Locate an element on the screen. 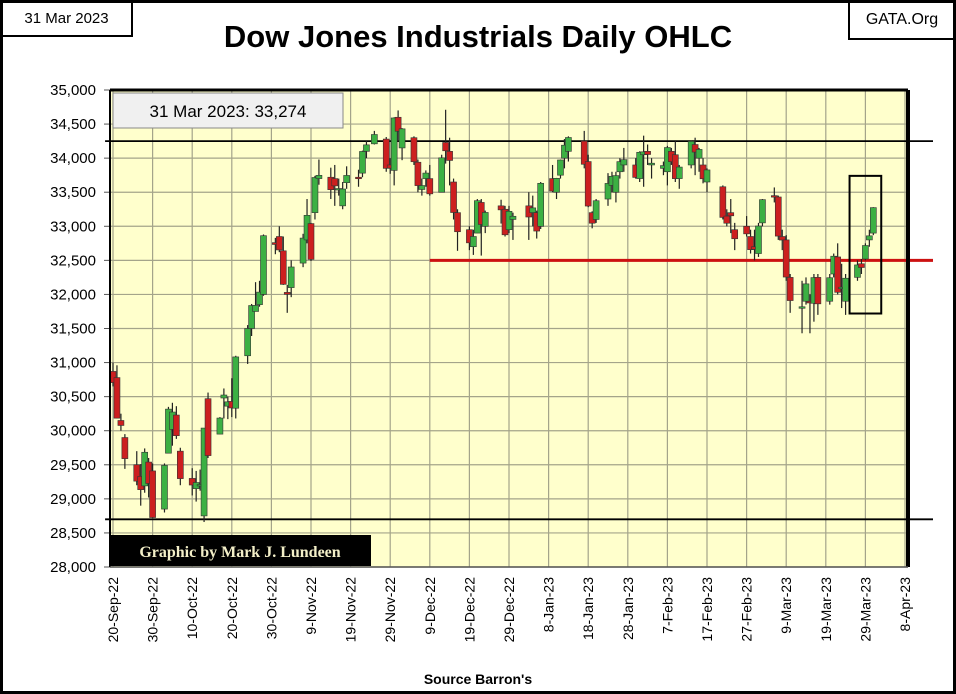 The height and width of the screenshot is (694, 956). x-tick-label: 19-Nov-22 is located at coordinates (351, 610).